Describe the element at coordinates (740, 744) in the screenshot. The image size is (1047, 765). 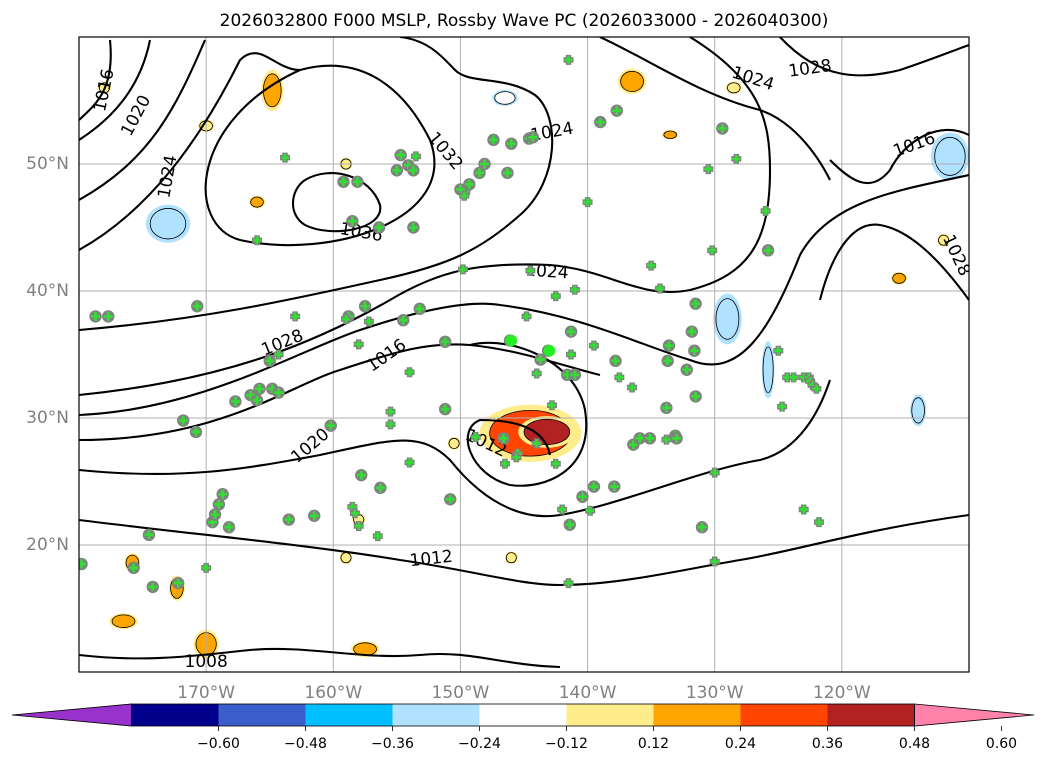
I see `colorbar-tick-label: 0.24` at that location.